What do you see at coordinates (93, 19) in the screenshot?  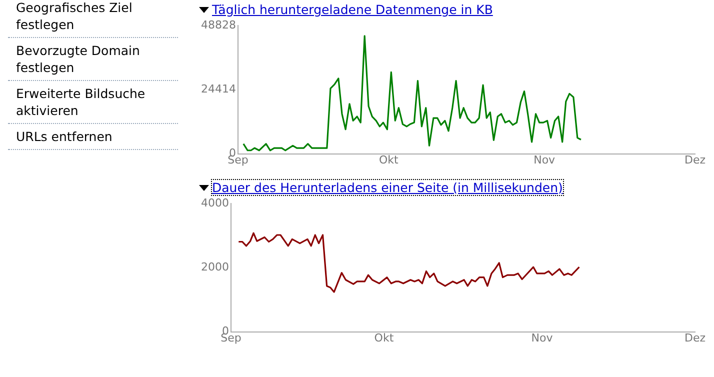 I see `text: Geografisches Ziel festlegen` at bounding box center [93, 19].